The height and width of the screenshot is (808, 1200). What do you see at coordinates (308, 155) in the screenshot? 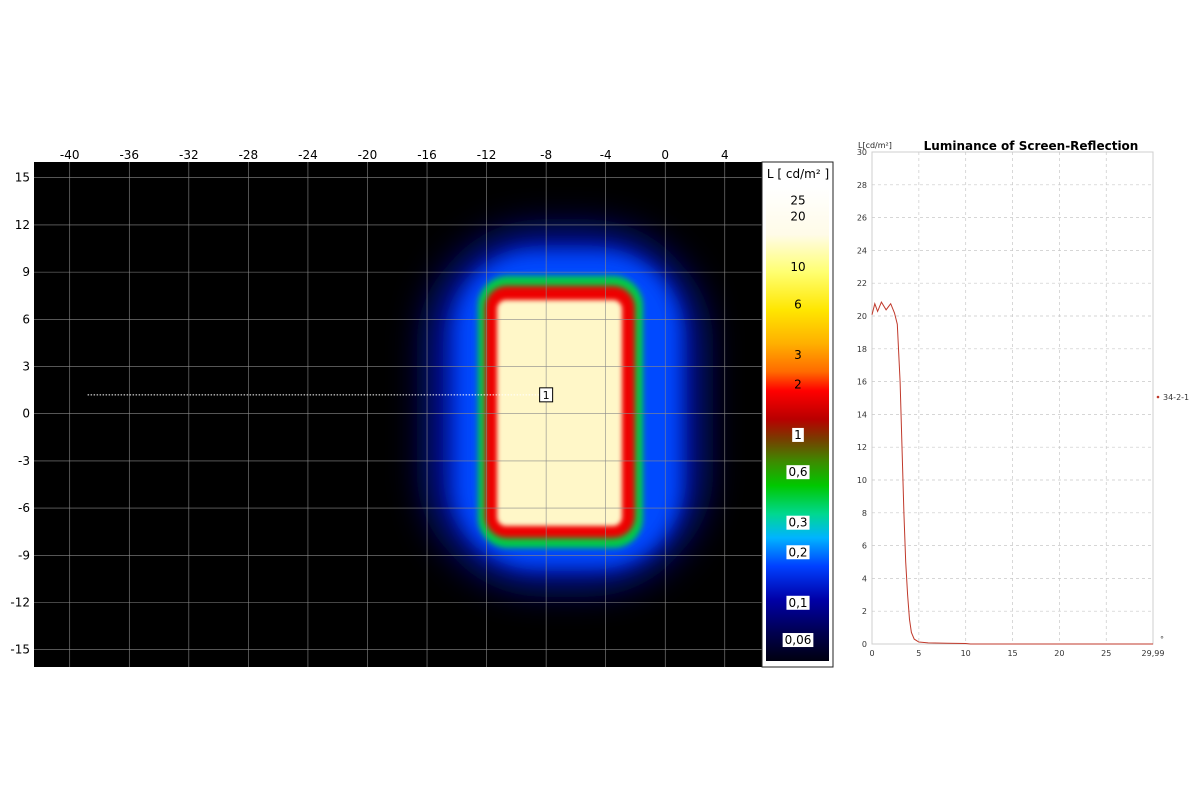
I see `heatmap-x-tick-label: -24` at bounding box center [308, 155].